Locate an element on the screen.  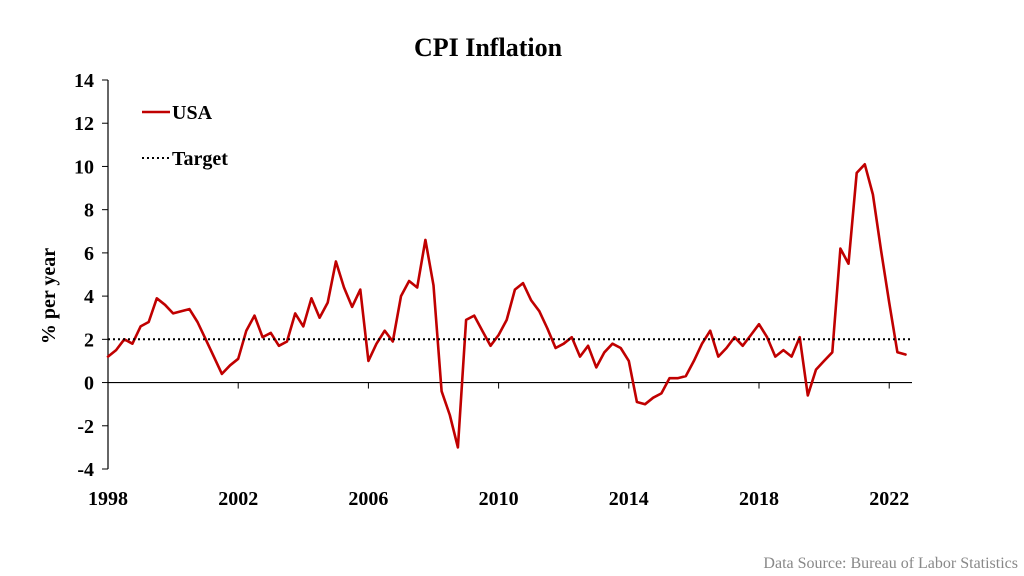
legend: USA Target is located at coordinates (185, 136).